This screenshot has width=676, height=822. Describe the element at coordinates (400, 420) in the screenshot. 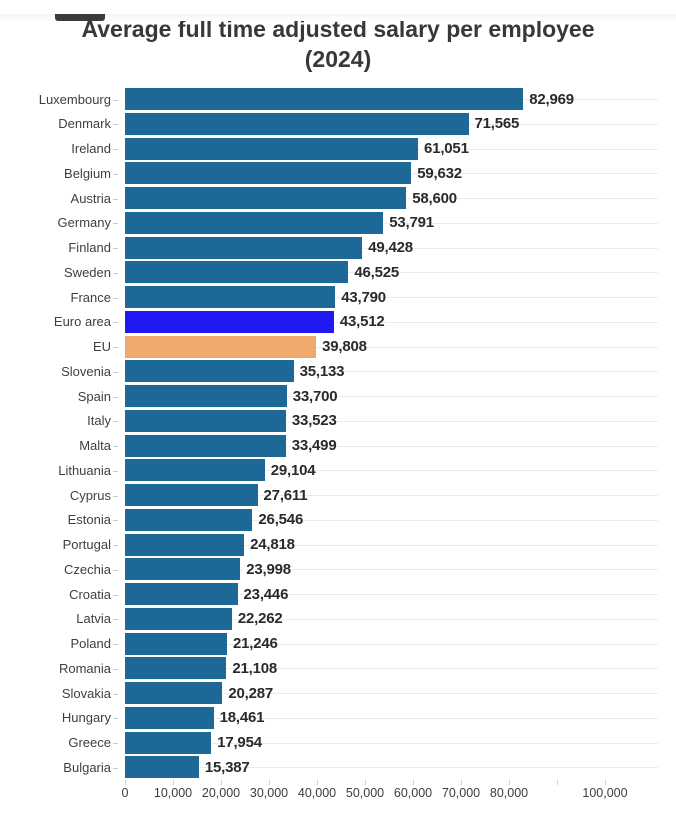

I see `row-plot: 33,523` at that location.